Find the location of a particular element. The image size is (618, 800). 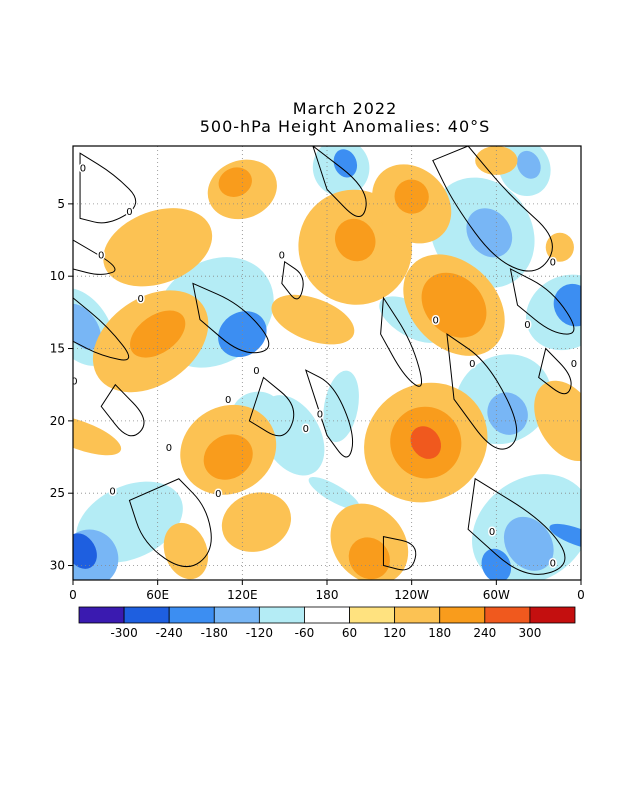

chart-subtitle: 500-hPa Height Anomalies: 40°S is located at coordinates (345, 126).